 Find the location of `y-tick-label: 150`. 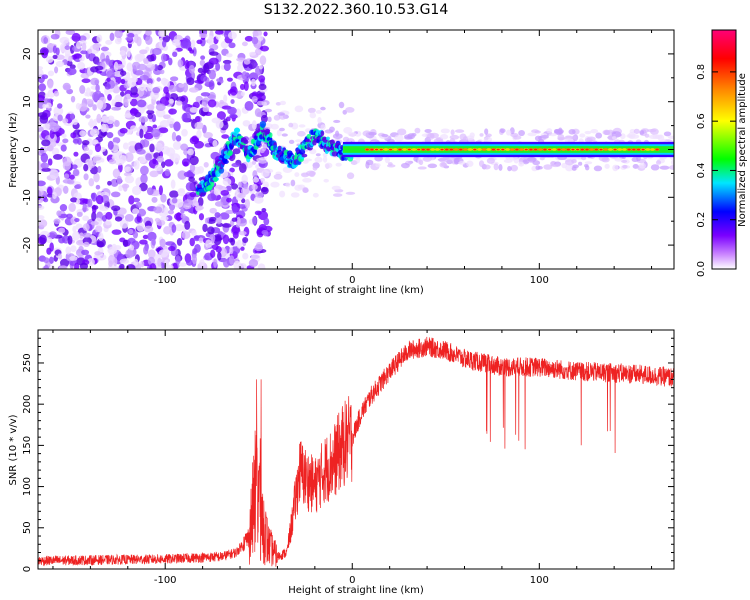

y-tick-label: 150 is located at coordinates (27, 445).